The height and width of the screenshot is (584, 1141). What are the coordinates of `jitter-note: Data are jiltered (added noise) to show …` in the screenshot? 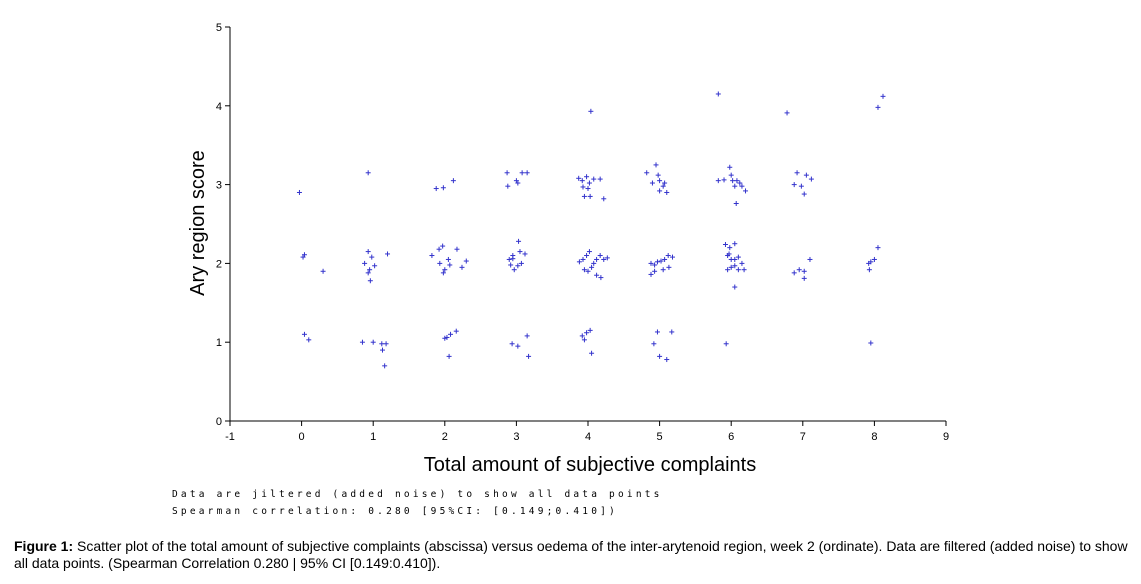 It's located at (417, 494).